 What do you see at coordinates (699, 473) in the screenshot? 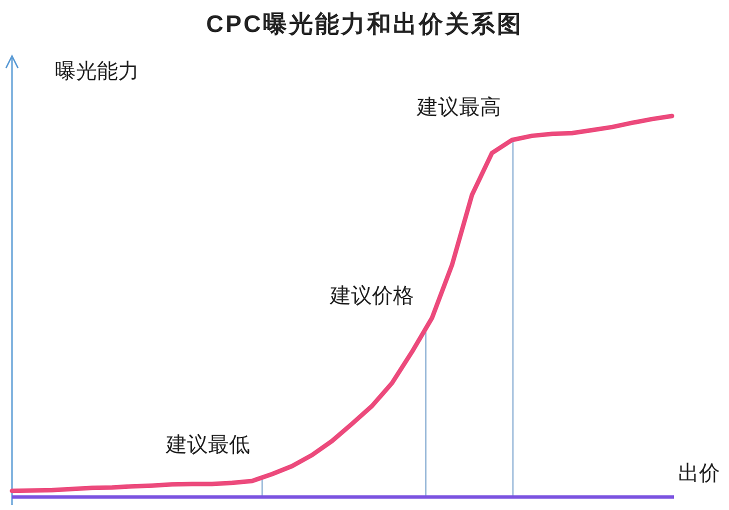
I see `x-axis-title: 出价` at bounding box center [699, 473].